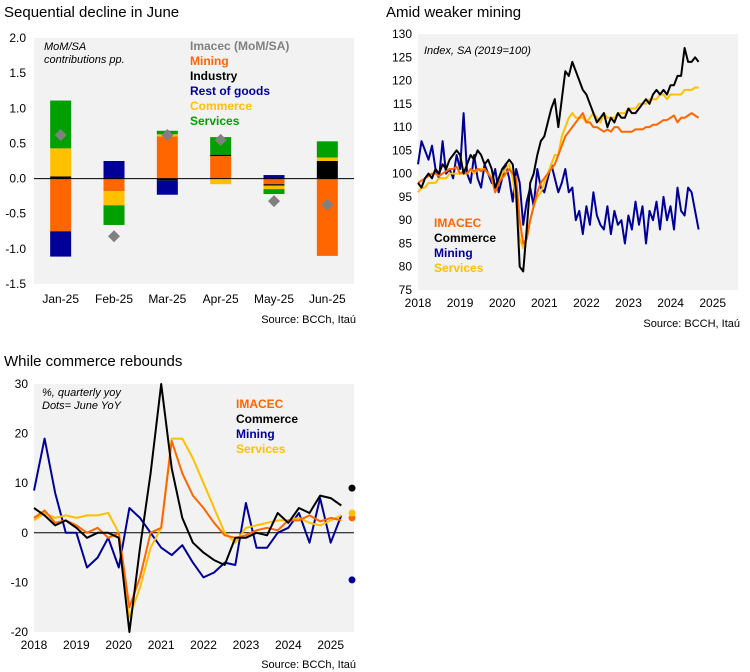 The image size is (750, 672). I want to click on chart-2-y-tick-label: 90, so click(406, 220).